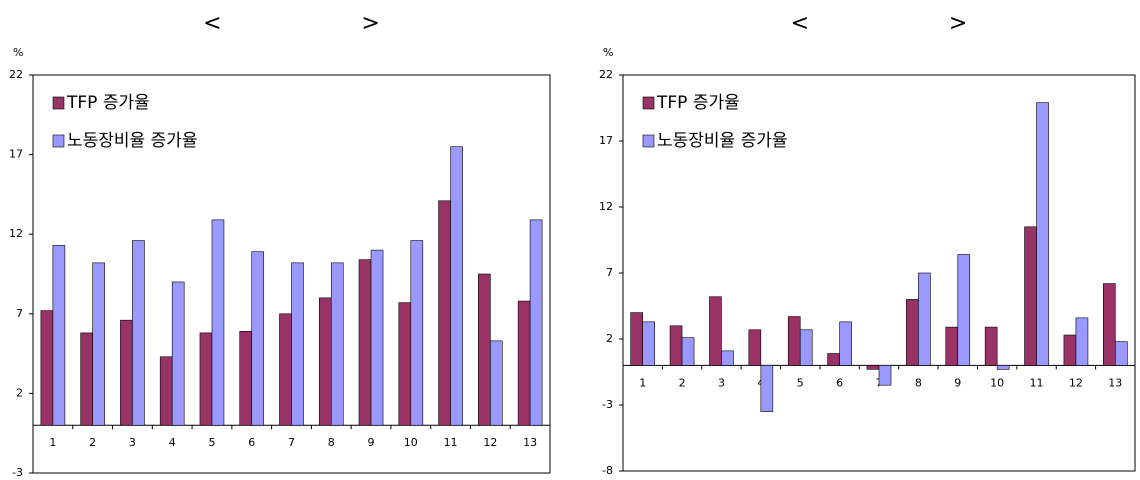 The image size is (1140, 480). Describe the element at coordinates (607, 470) in the screenshot. I see `y-tick-label: -8` at that location.